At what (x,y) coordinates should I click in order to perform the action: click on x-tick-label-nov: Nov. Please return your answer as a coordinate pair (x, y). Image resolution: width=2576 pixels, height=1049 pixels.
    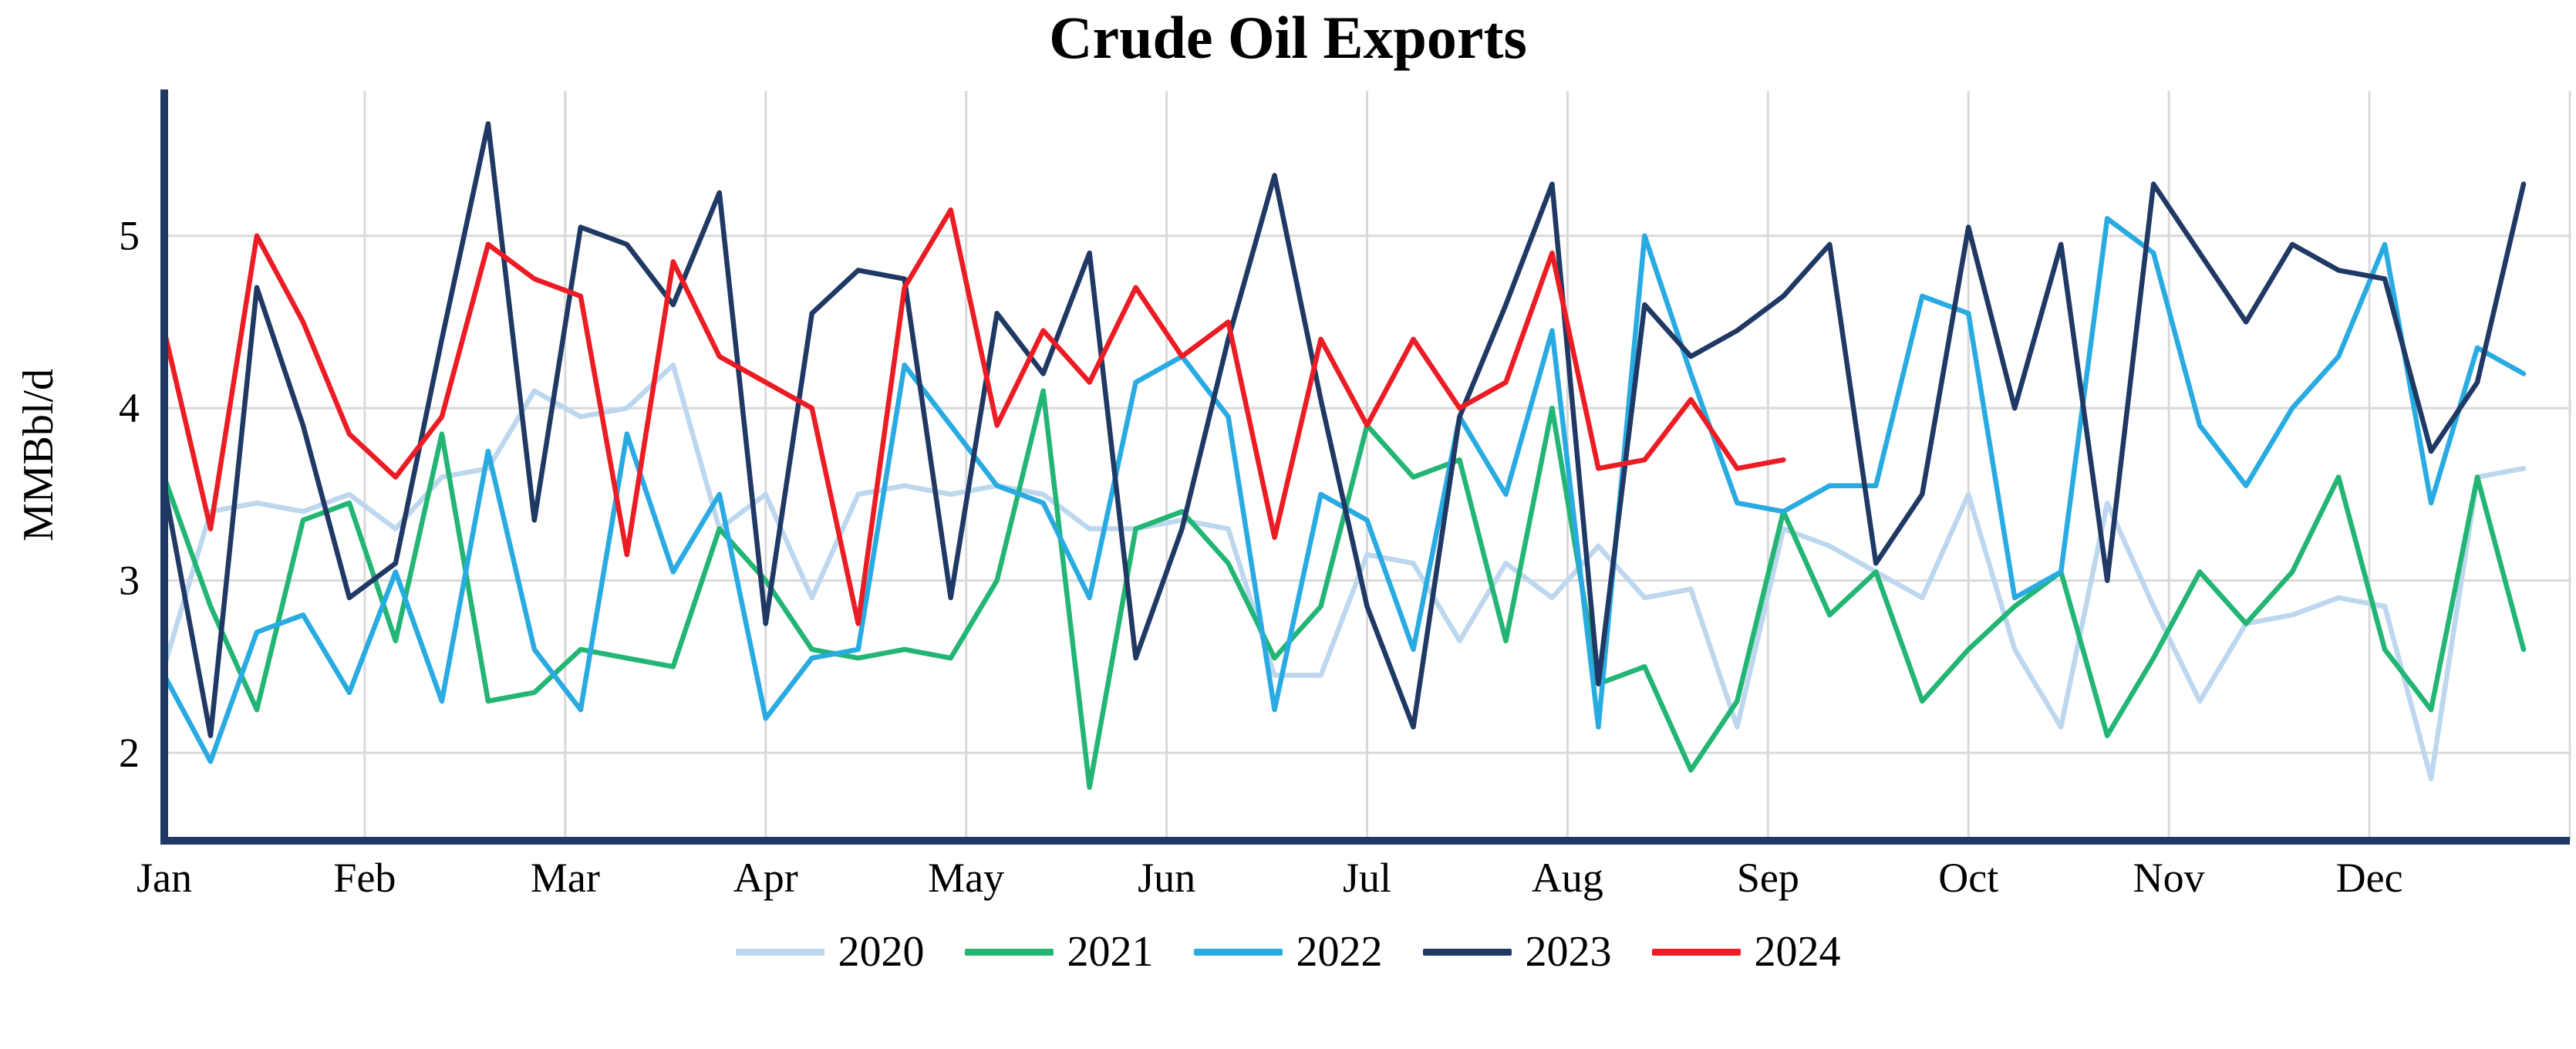
    Looking at the image, I should click on (2169, 878).